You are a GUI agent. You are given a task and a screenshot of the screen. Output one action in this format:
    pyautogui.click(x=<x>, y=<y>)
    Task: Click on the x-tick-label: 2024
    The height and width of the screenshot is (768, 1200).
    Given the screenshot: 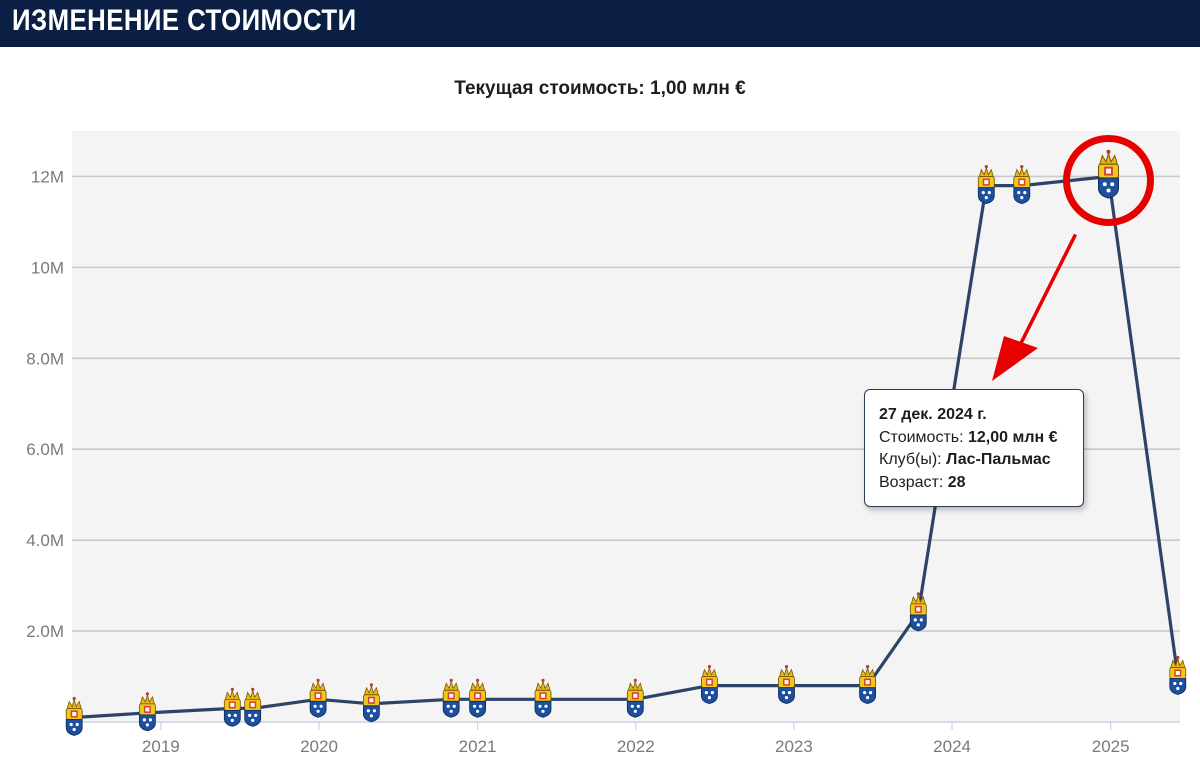 What is the action you would take?
    pyautogui.click(x=952, y=746)
    